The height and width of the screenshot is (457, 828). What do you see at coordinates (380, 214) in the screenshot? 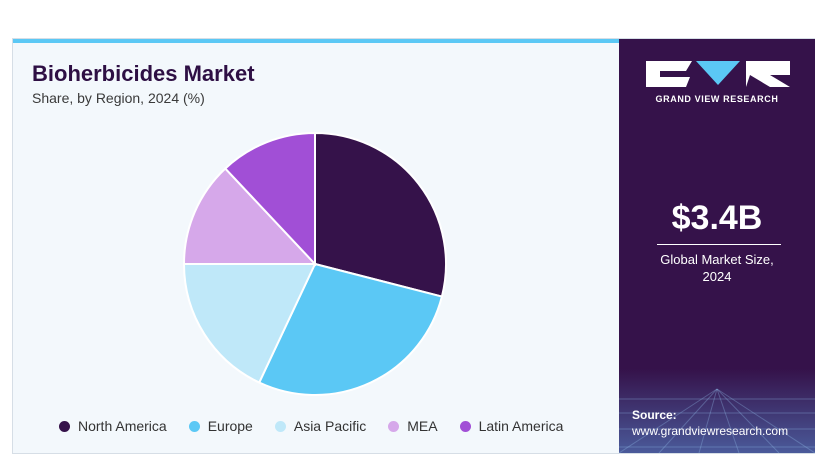
I see `pie-slice-north-america` at bounding box center [380, 214].